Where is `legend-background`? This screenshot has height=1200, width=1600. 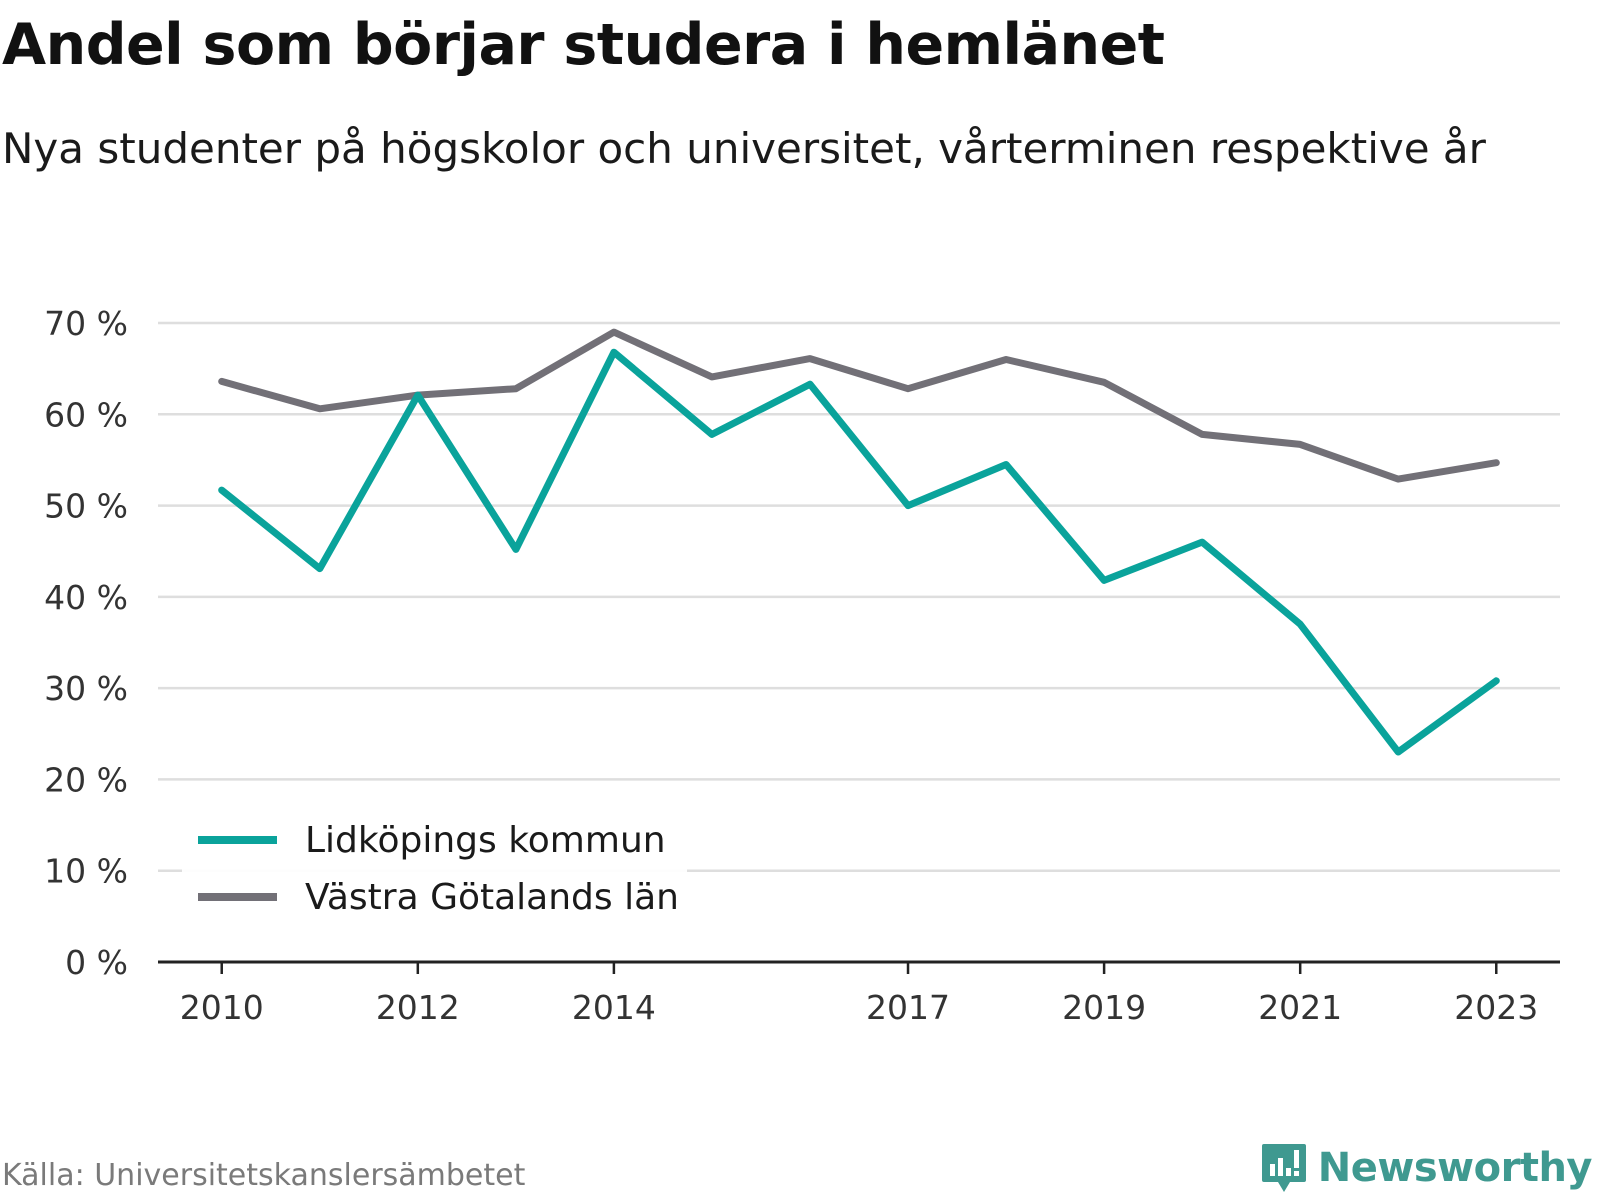 legend-background is located at coordinates (434, 871).